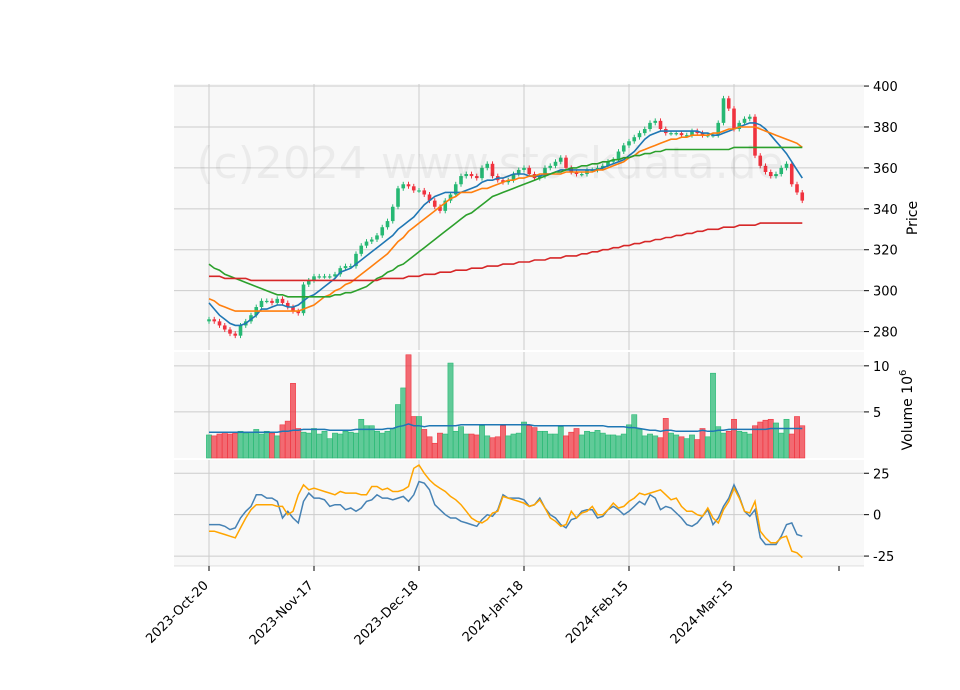 The image size is (960, 690). What do you see at coordinates (885, 292) in the screenshot?
I see `price-ytick-label-1: 300` at bounding box center [885, 292].